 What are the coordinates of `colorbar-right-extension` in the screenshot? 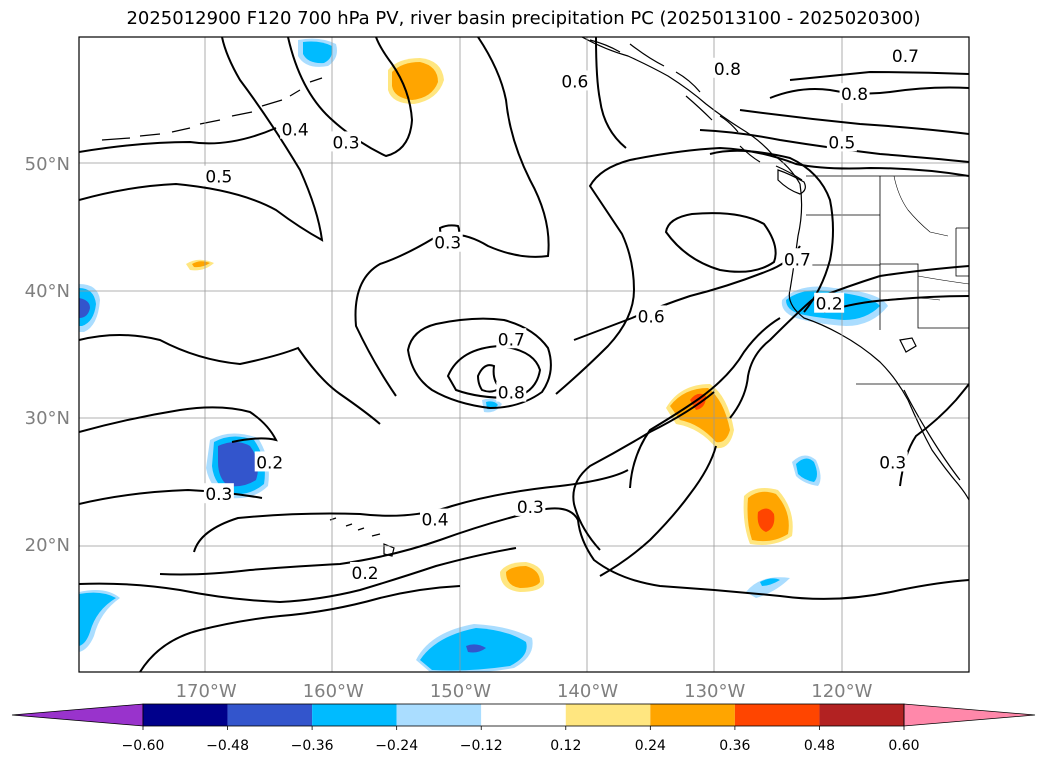 It's located at (969, 715).